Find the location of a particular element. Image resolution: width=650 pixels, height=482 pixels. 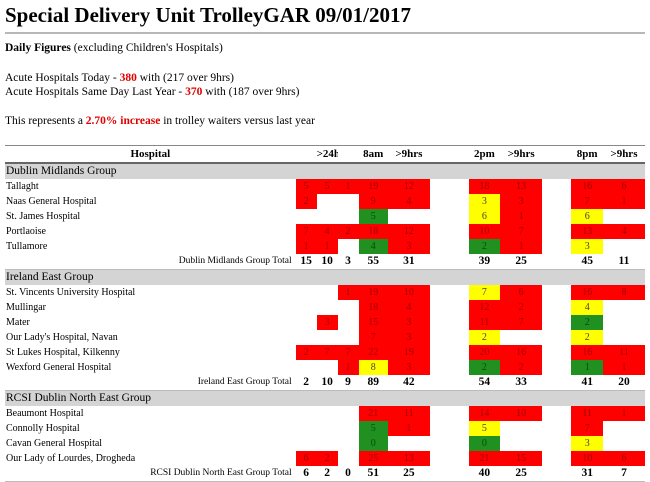

count-cell: 21 is located at coordinates (373, 413).